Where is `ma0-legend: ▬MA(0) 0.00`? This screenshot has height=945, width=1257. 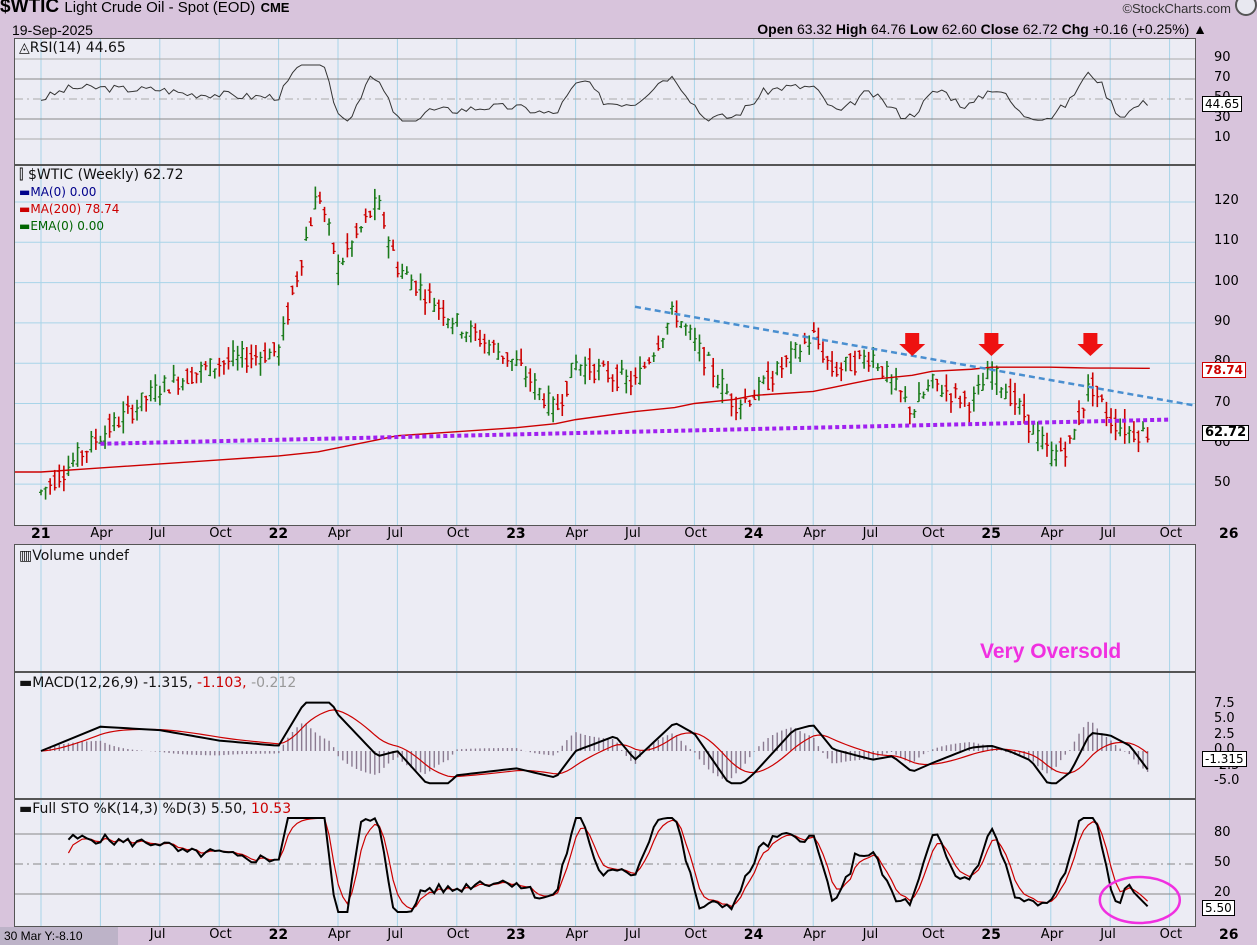
ma0-legend: ▬MA(0) 0.00 is located at coordinates (58, 192).